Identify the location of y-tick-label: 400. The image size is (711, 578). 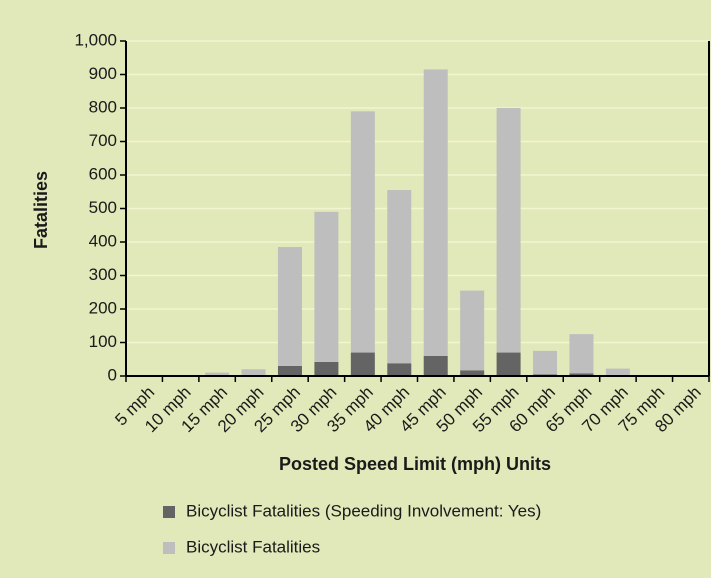
(103, 240).